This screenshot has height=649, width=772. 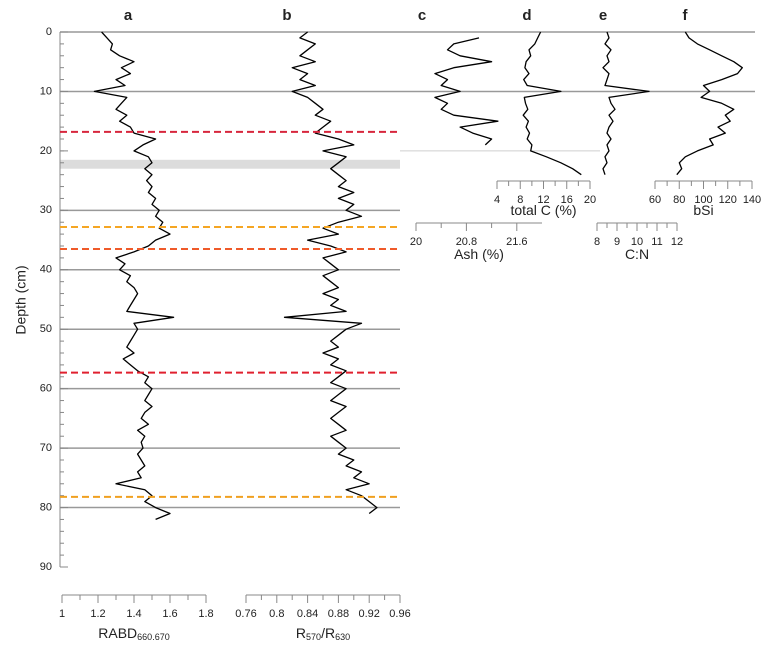 I want to click on x-tick-label: 100, so click(x=703, y=200).